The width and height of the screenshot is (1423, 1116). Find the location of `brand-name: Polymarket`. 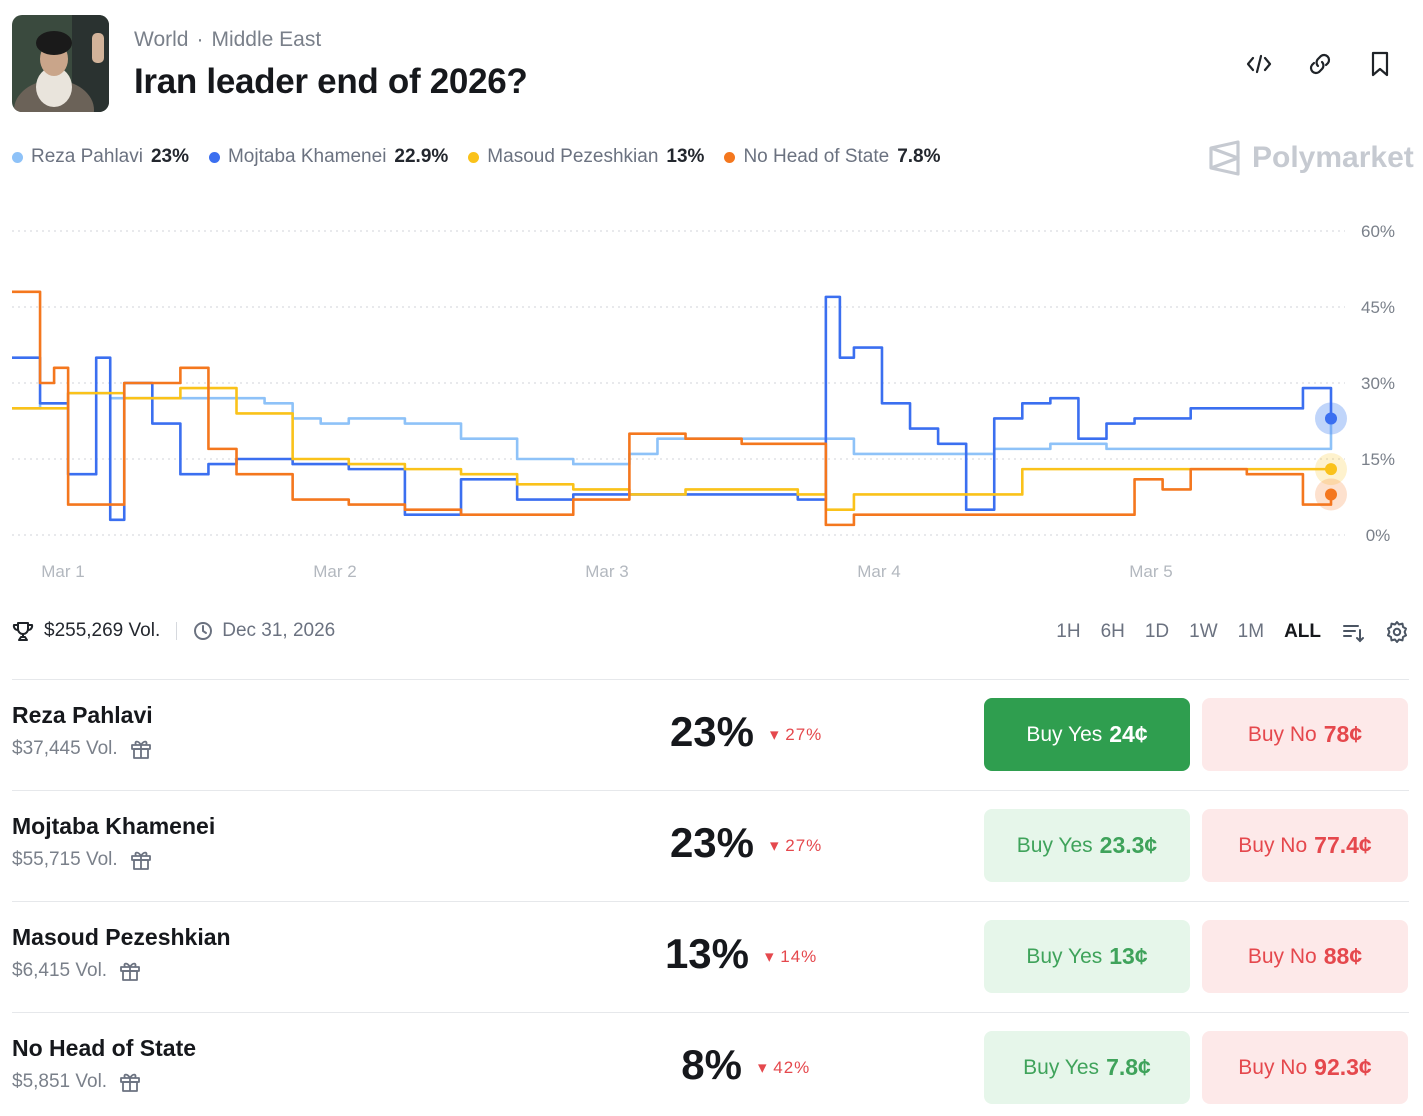

brand-name: Polymarket is located at coordinates (1333, 157).